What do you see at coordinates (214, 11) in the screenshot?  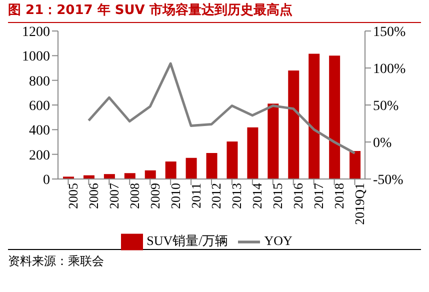 I see `chart-title: 图 21：2017 年 SUV 市场容量达到历史最高点` at bounding box center [214, 11].